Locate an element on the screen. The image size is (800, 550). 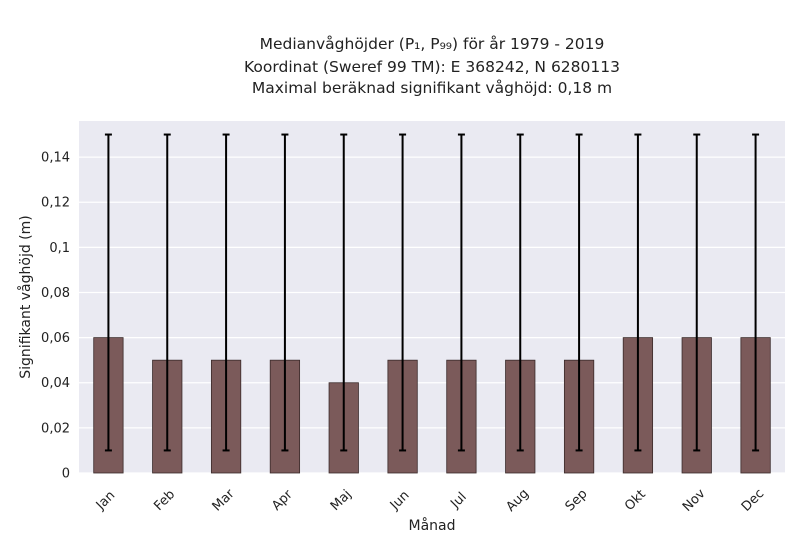
x-tick-label-jul: Jul is located at coordinates (458, 501).